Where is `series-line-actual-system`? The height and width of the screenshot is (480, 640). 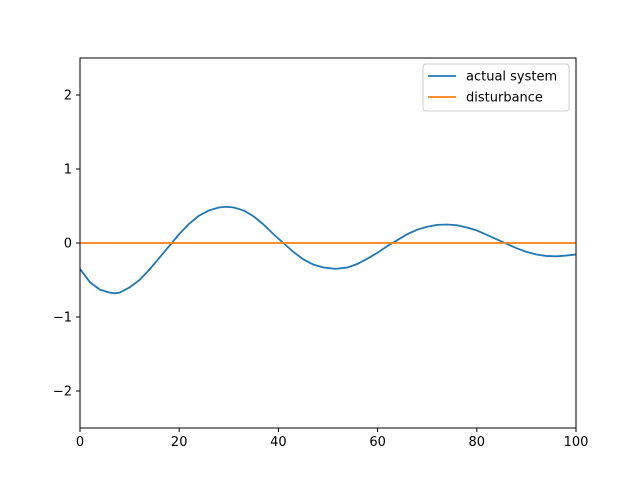
series-line-actual-system is located at coordinates (328, 250).